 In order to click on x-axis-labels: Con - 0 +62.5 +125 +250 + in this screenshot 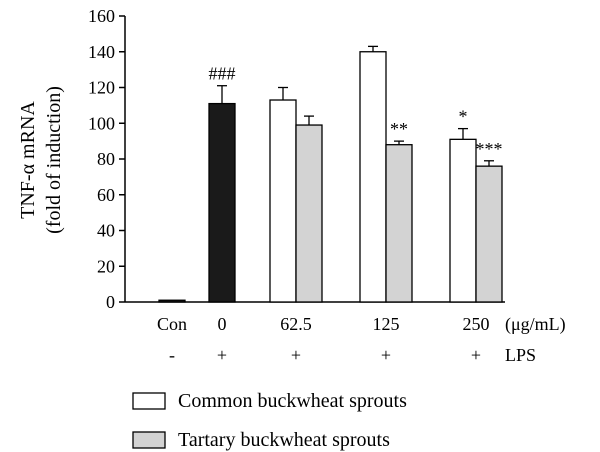, I will do `click(323, 339)`.